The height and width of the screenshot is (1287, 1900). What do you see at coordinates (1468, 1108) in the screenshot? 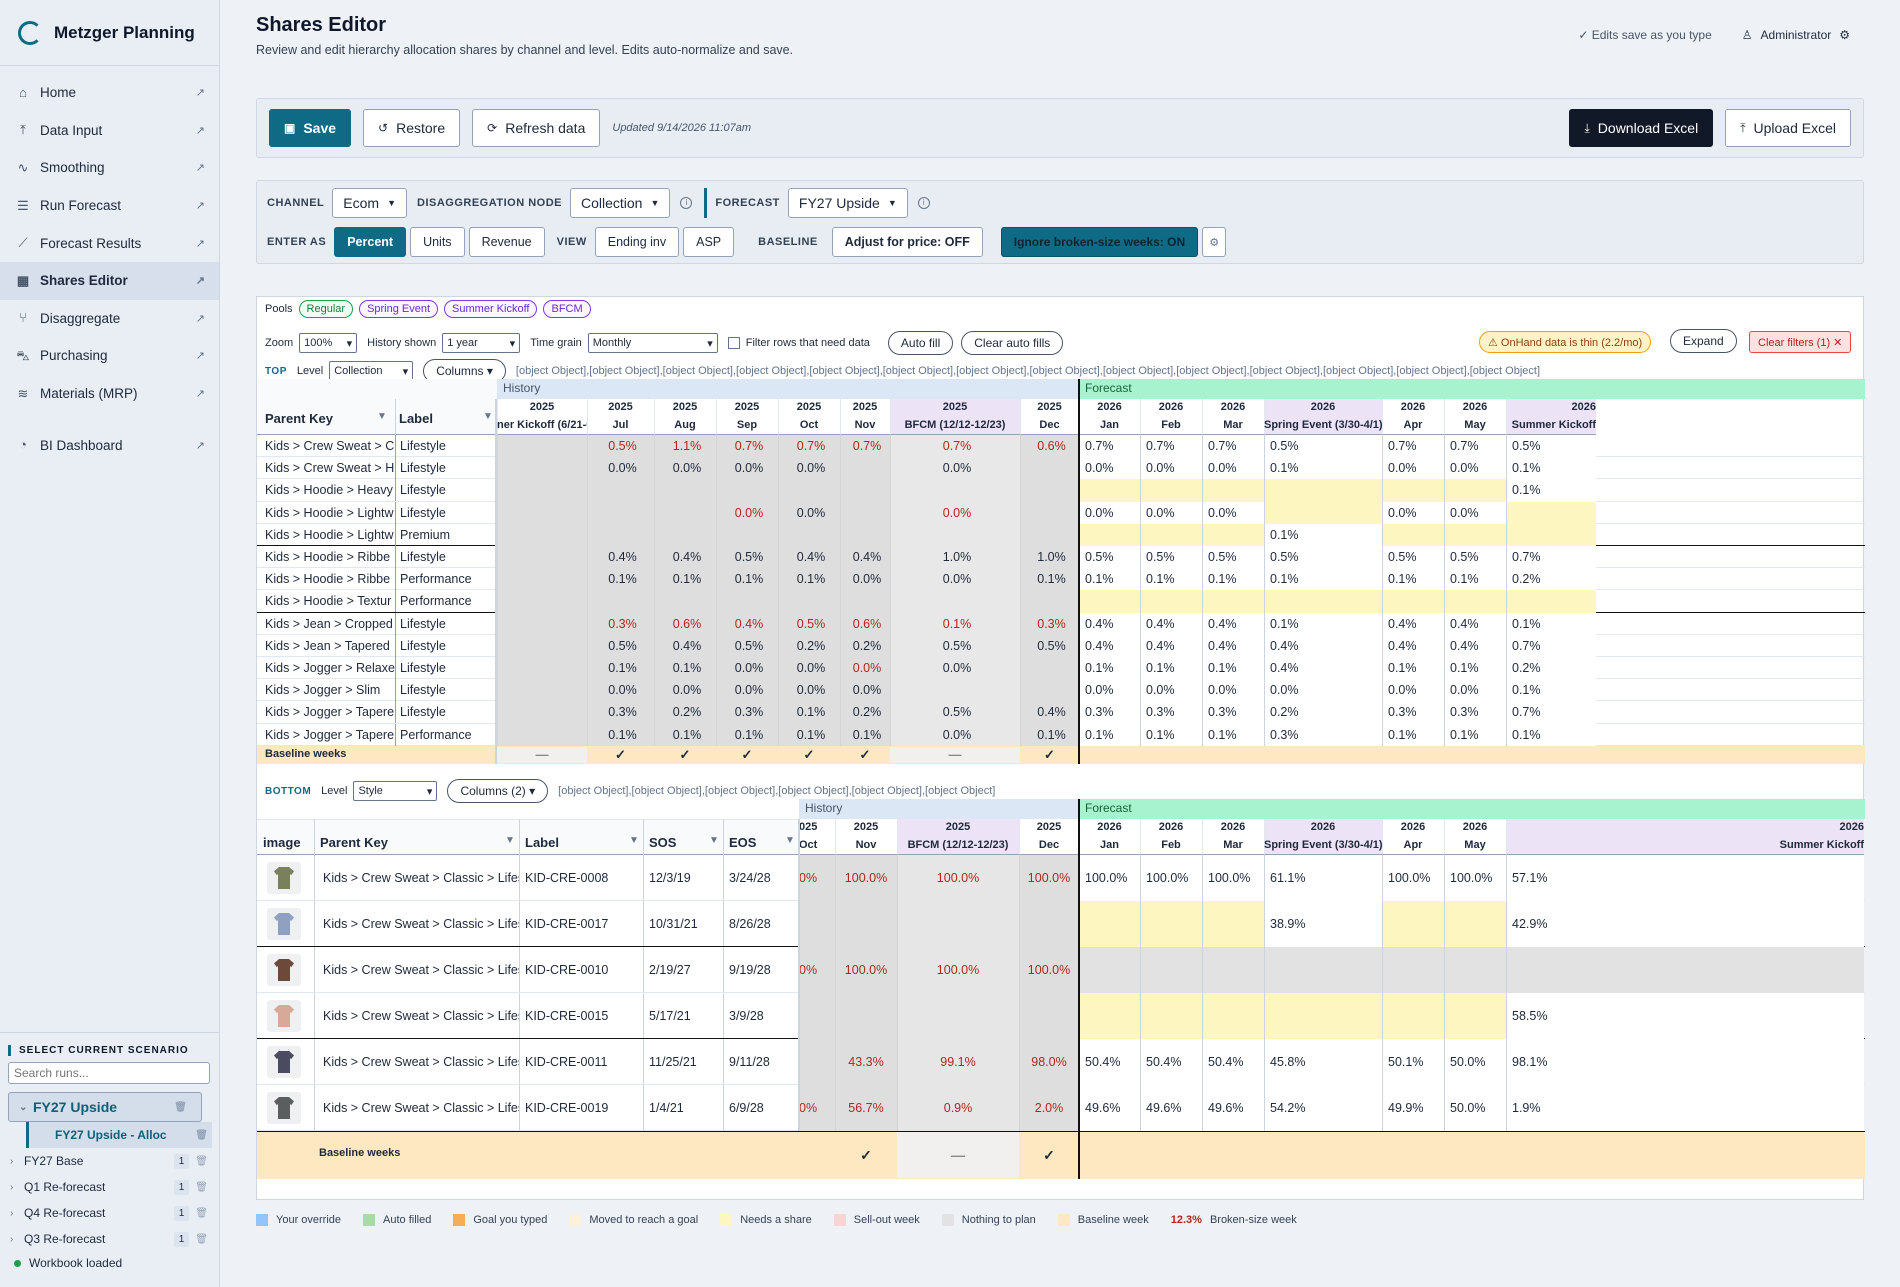
I see `share-cell: 50.0%` at bounding box center [1468, 1108].